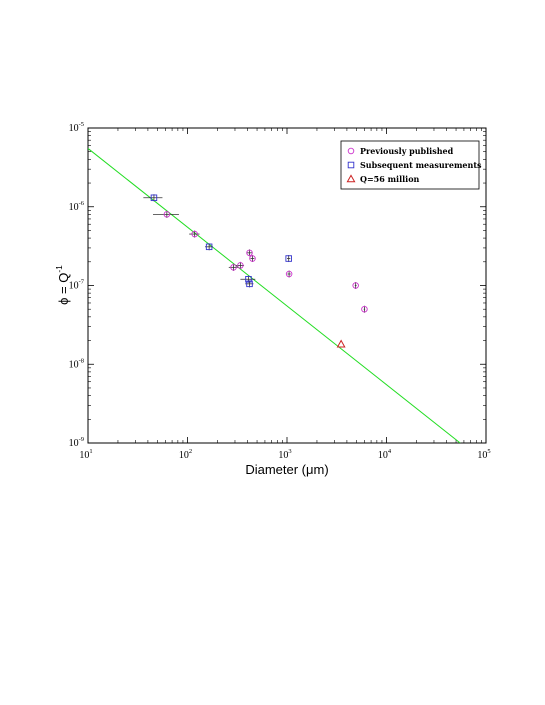 This screenshot has height=705, width=545. Describe the element at coordinates (85, 454) in the screenshot. I see `x-tick-label: 10¹` at that location.